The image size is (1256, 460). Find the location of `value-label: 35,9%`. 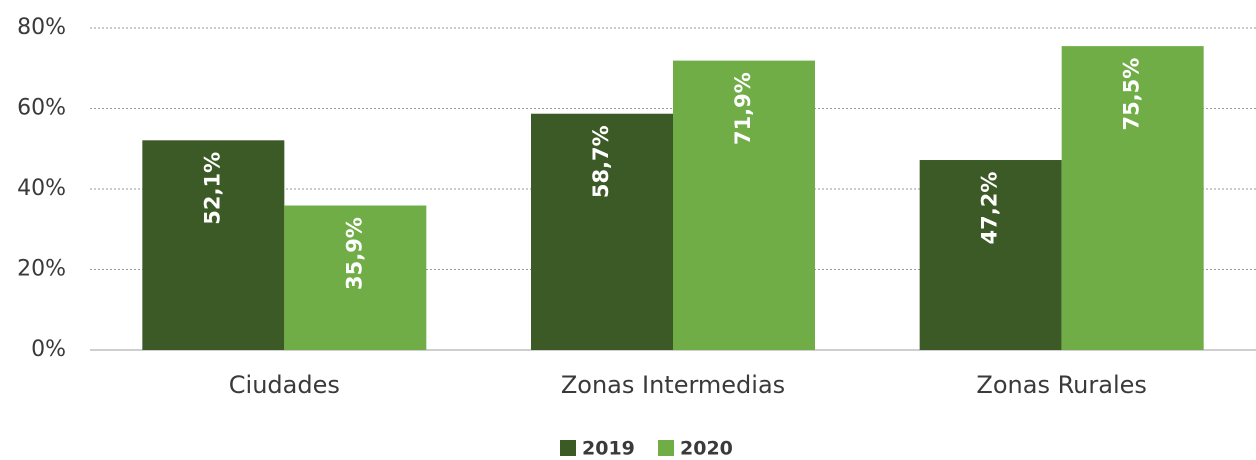

value-label: 35,9% is located at coordinates (354, 253).